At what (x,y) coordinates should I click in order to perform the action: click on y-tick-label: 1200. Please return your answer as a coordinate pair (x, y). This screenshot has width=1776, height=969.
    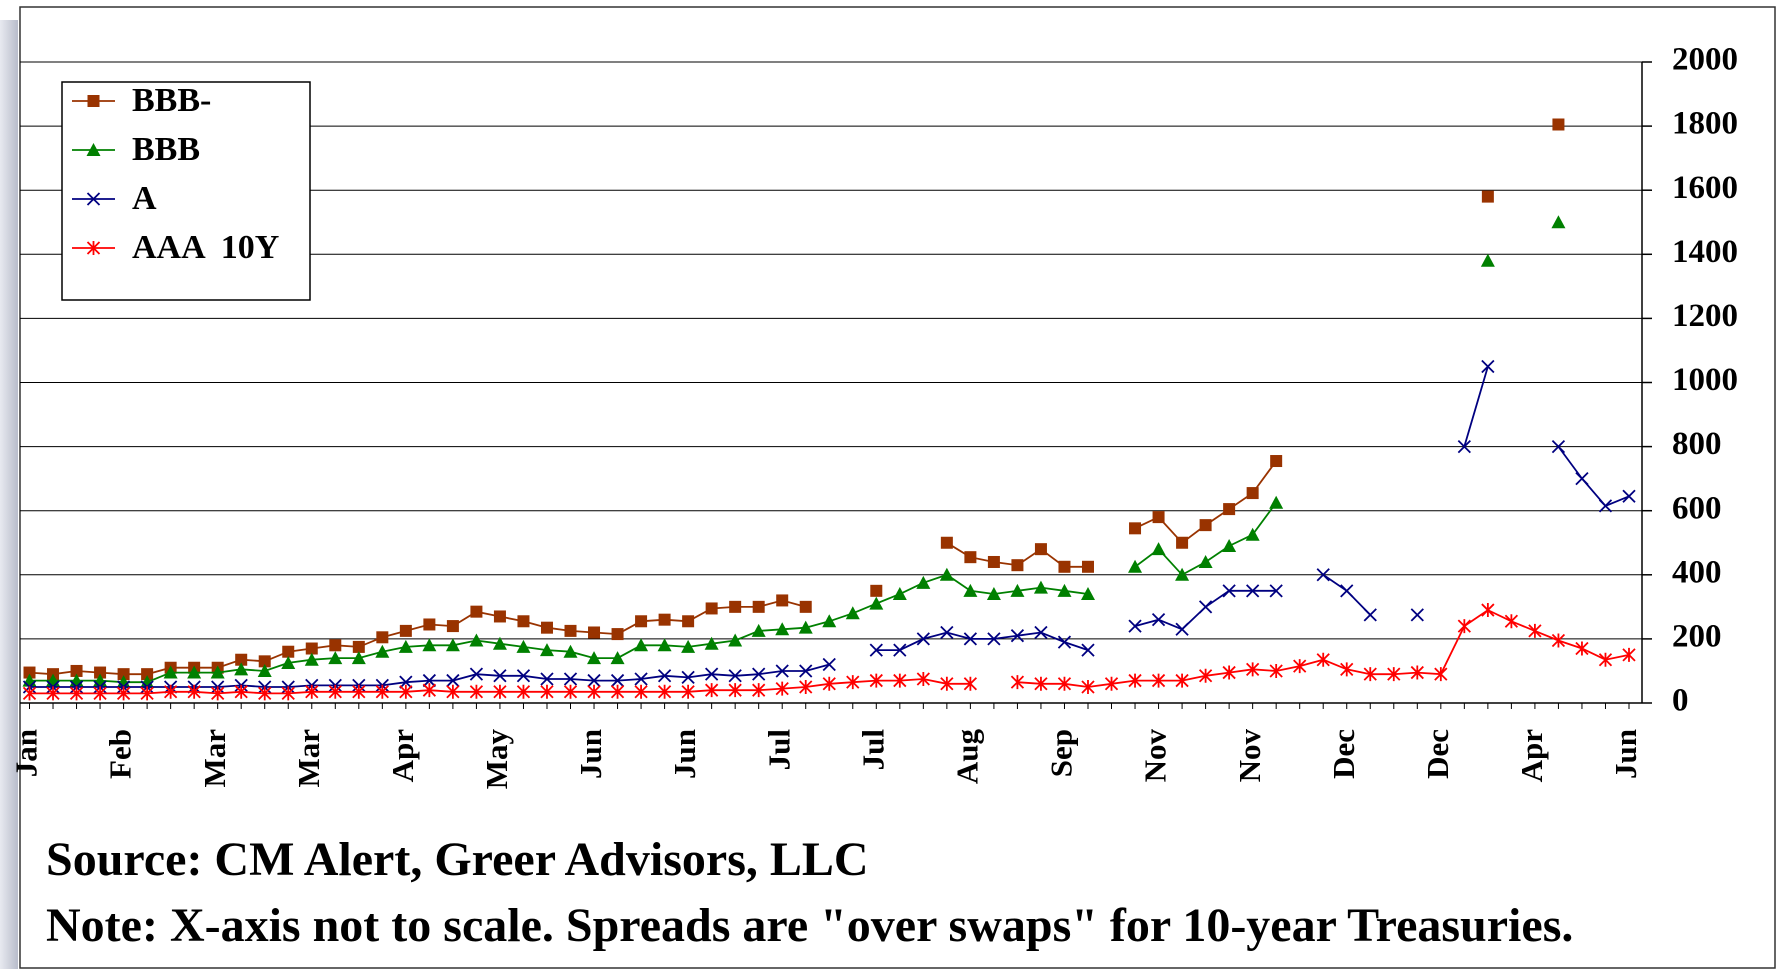
    Looking at the image, I should click on (1705, 316).